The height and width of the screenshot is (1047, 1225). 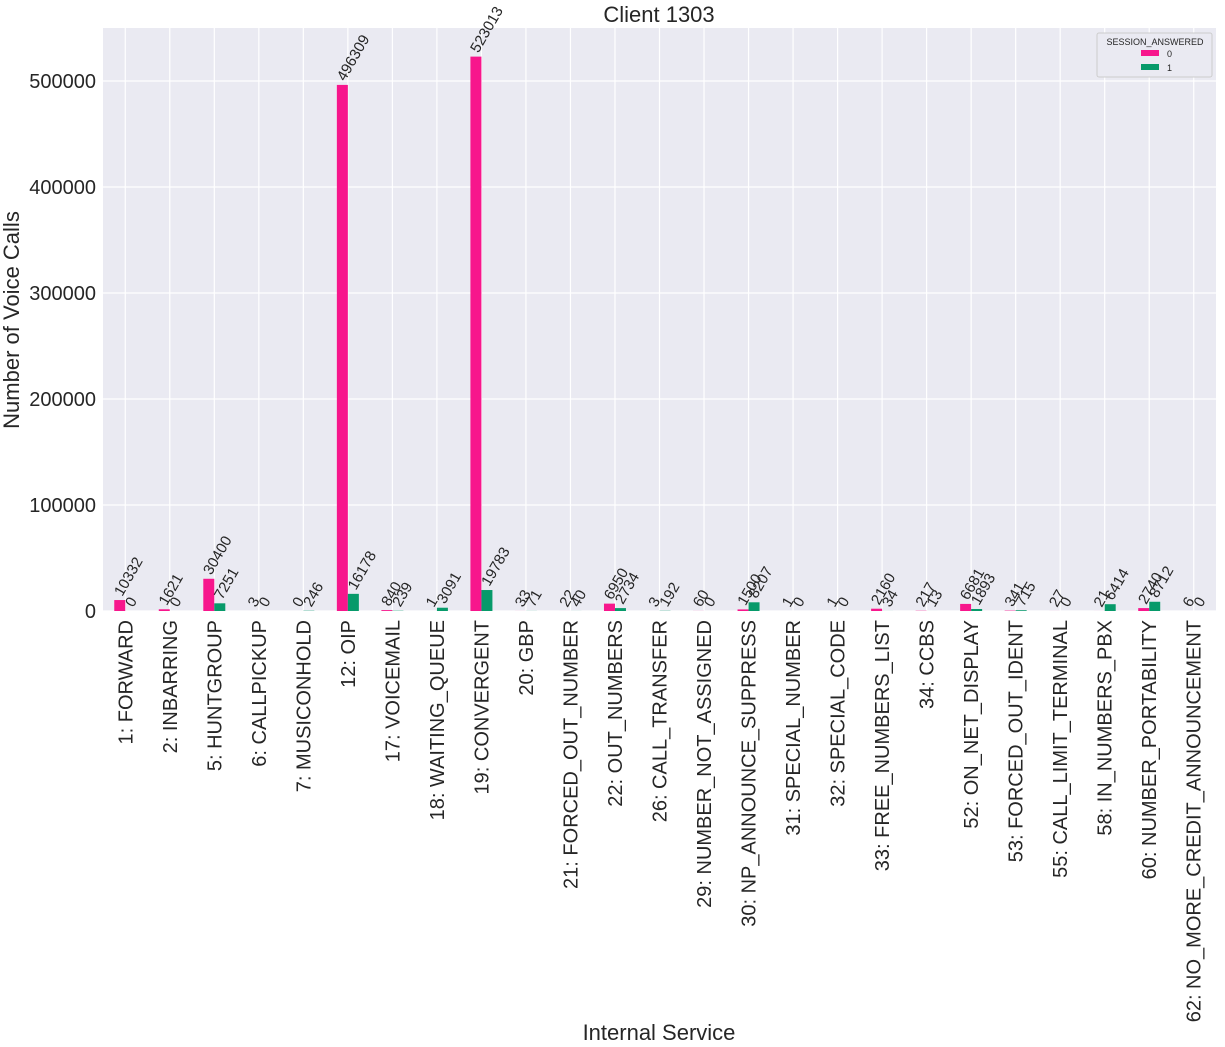 I want to click on x-tick-label: 29: NUMBER_NOT_ASSIGNED, so click(x=705, y=764).